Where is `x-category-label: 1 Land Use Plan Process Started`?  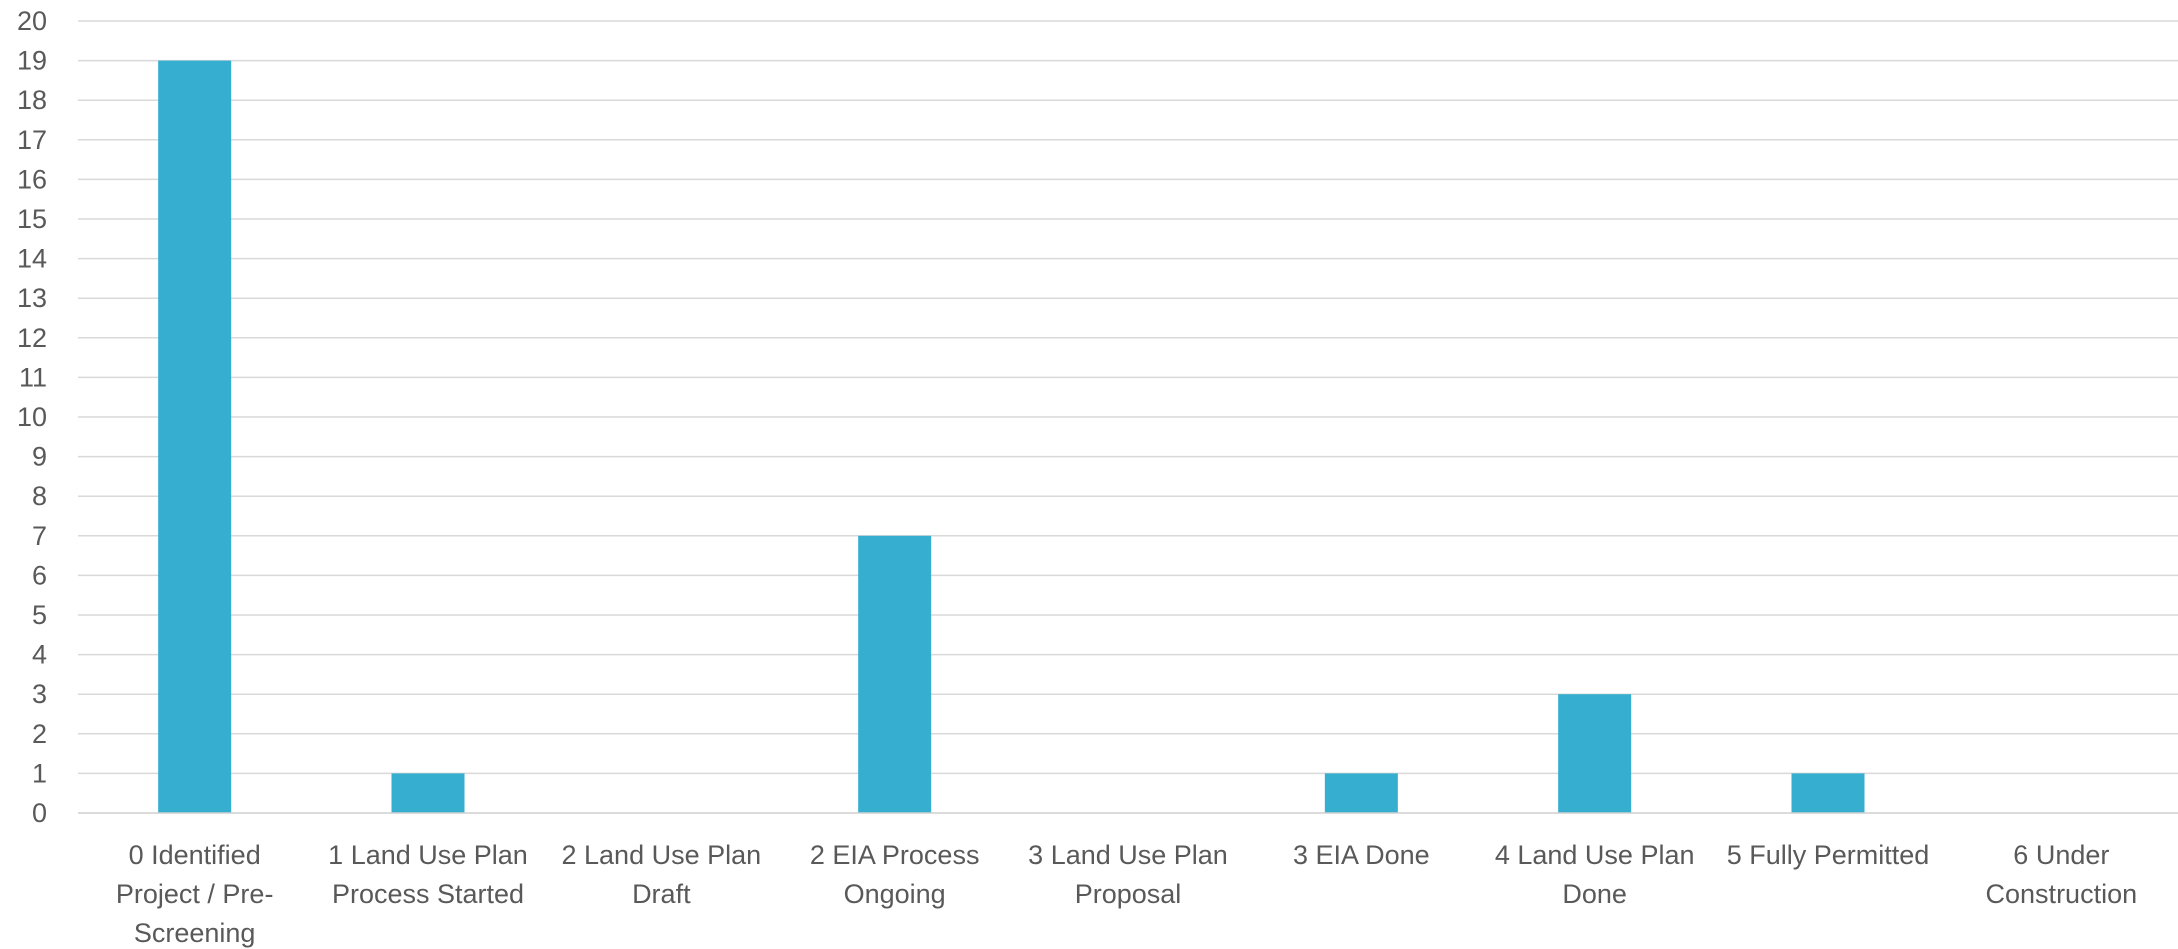 x-category-label: 1 Land Use Plan Process Started is located at coordinates (428, 874).